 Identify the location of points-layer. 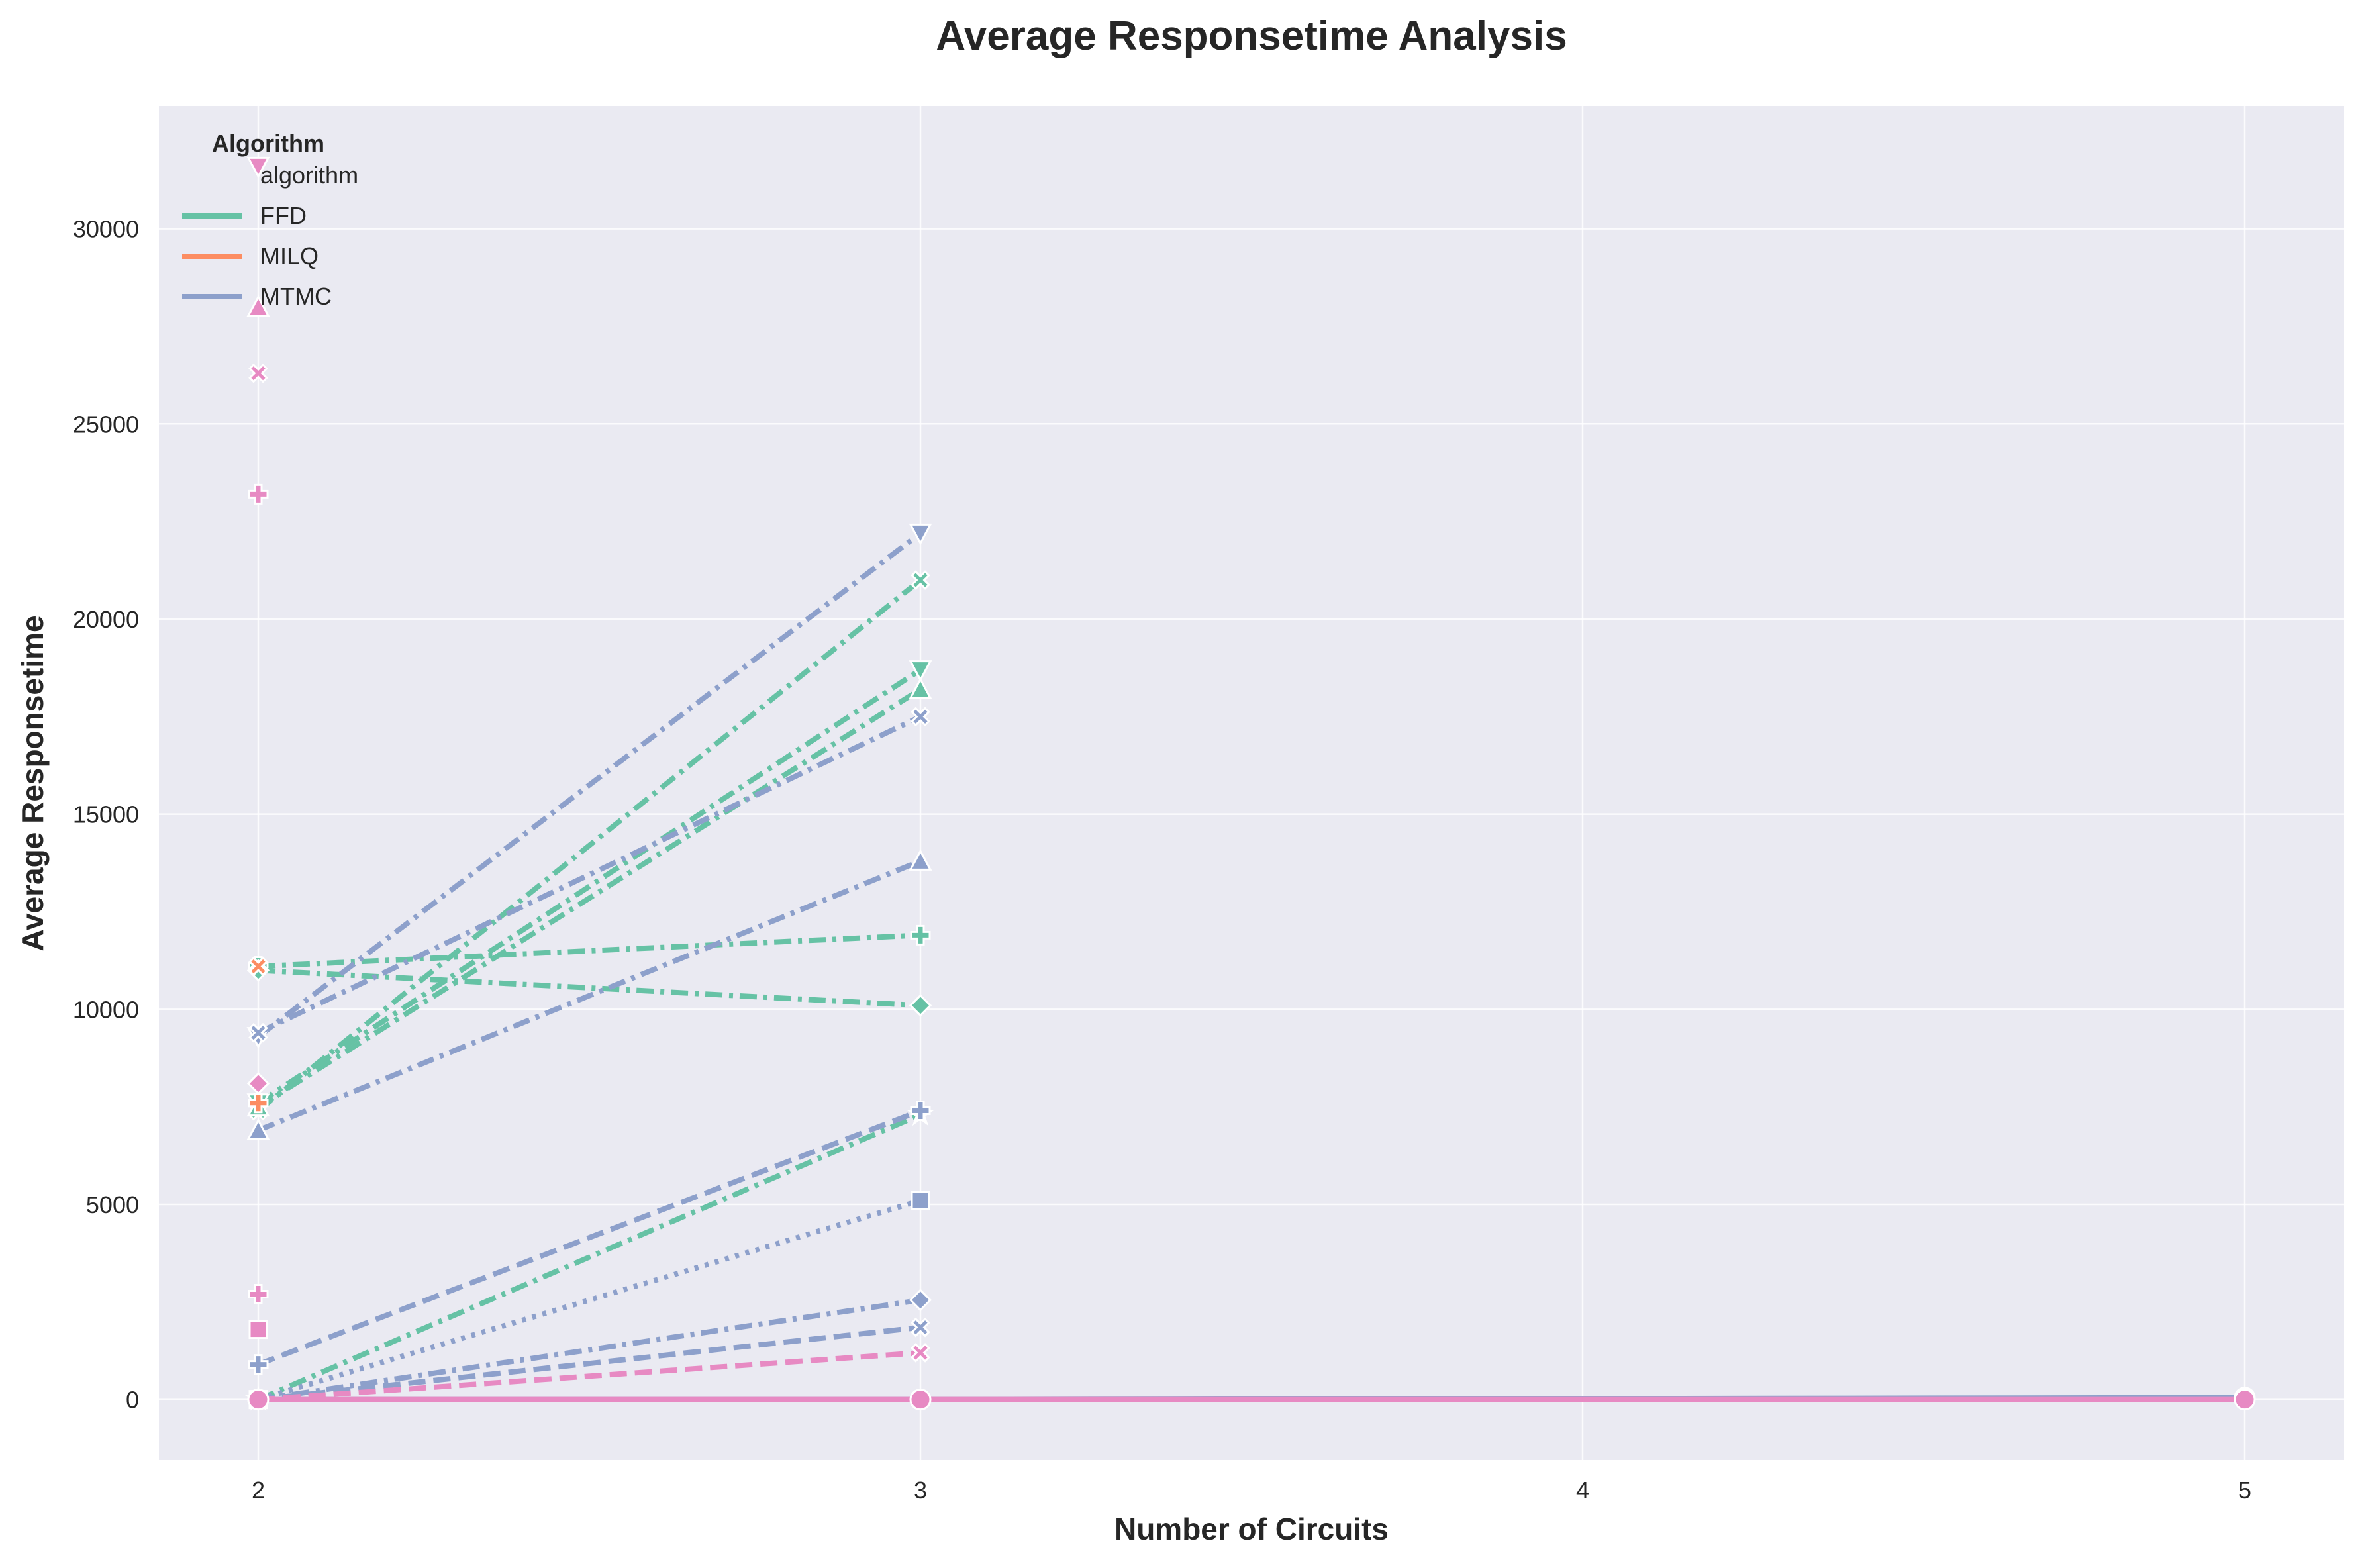
(258, 748).